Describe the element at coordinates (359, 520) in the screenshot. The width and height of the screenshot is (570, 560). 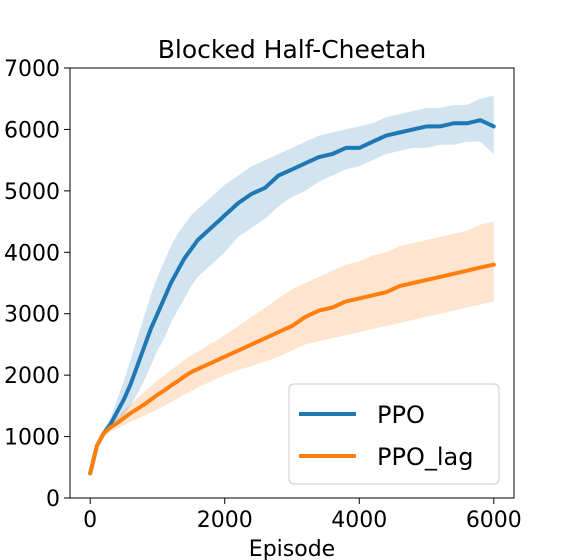
I see `x-tick-label: 4000` at that location.